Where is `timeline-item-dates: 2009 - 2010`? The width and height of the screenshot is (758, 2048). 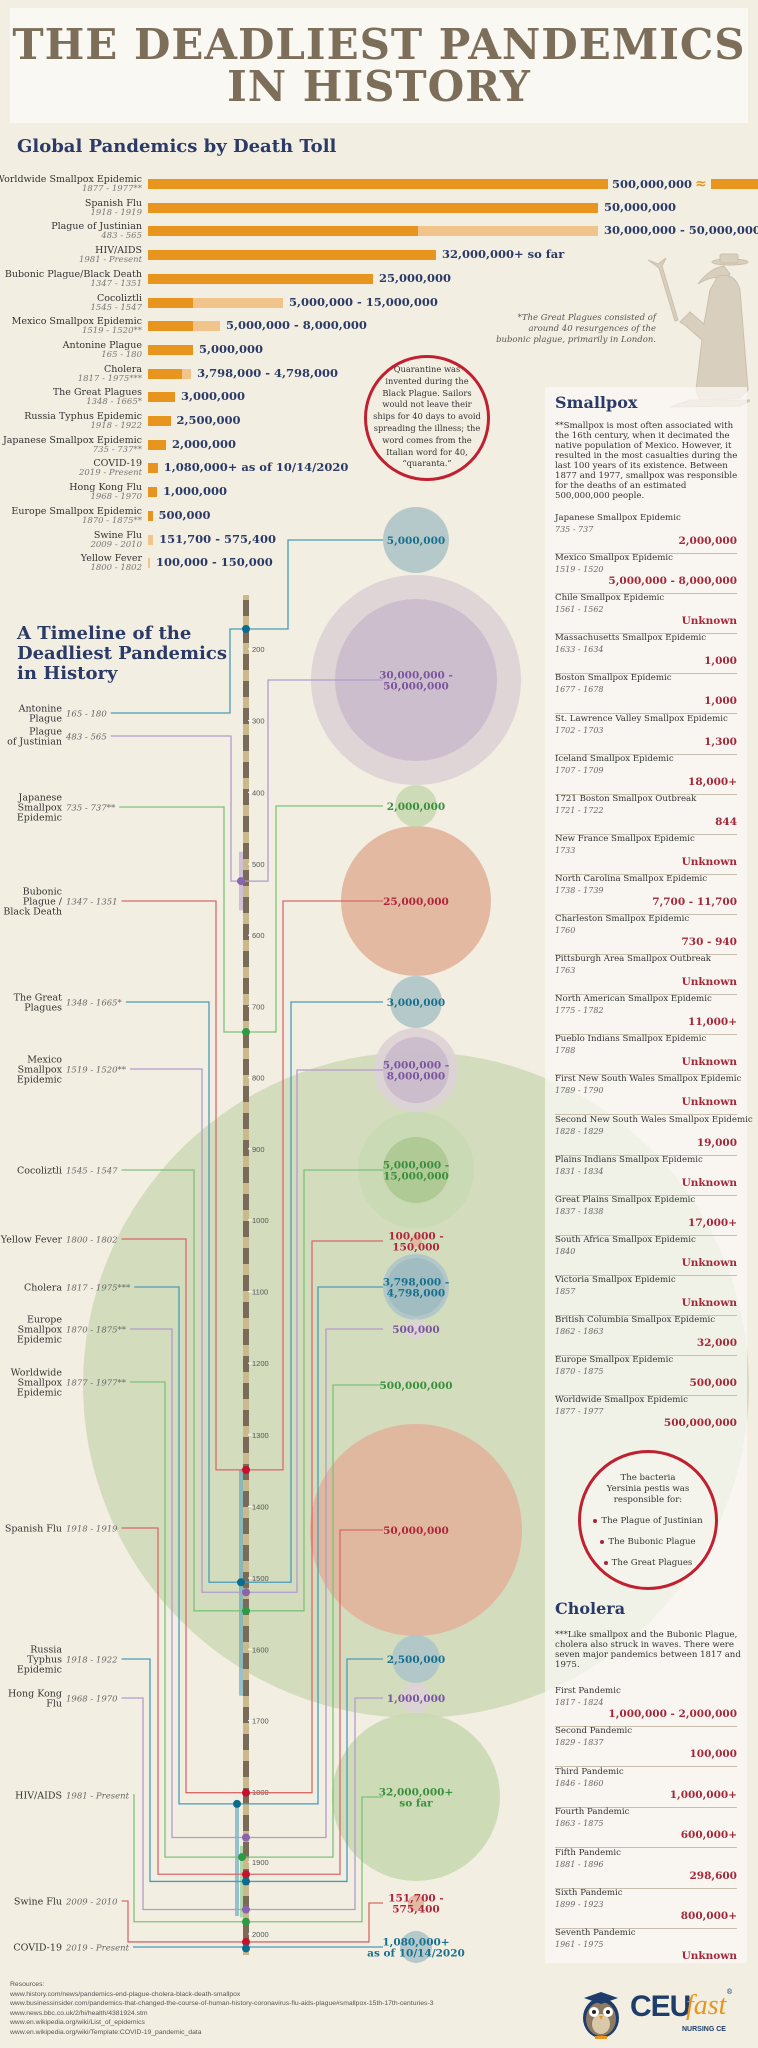
timeline-item-dates: 2009 - 2010 is located at coordinates (91, 1903).